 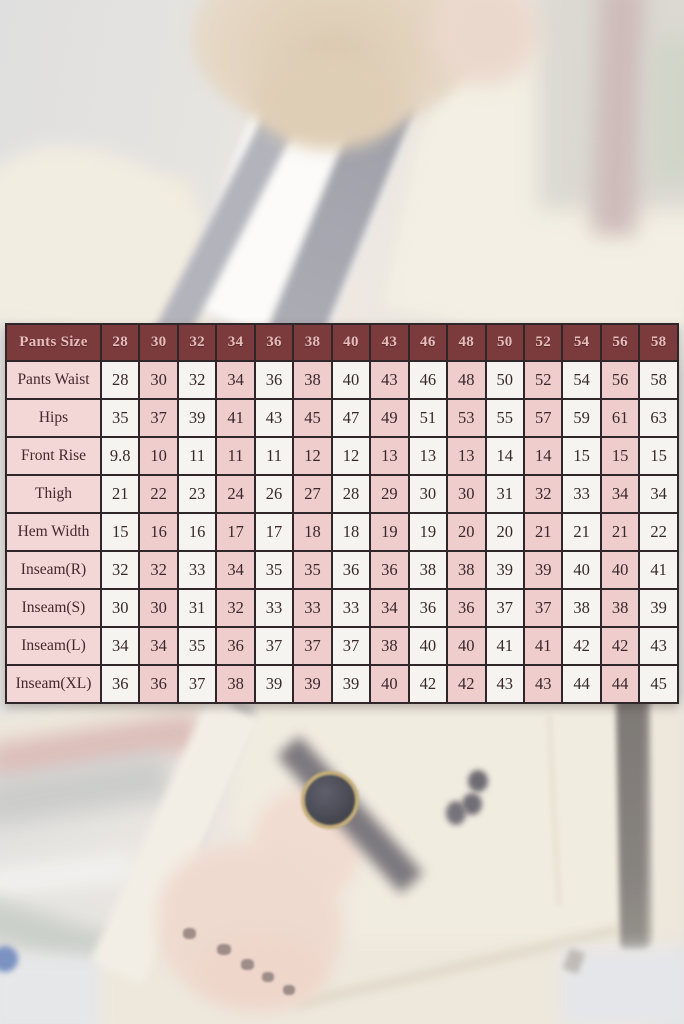 I want to click on cell-inseam-s-56: 38, so click(x=620, y=608).